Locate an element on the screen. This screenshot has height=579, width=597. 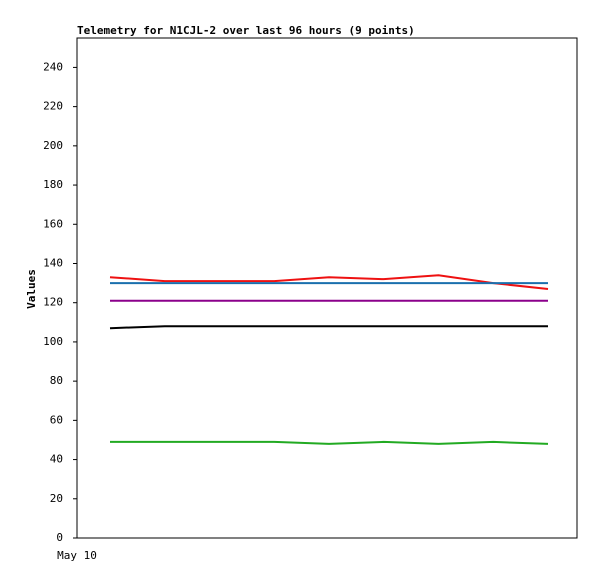
y-tick-label: 100 is located at coordinates (53, 341).